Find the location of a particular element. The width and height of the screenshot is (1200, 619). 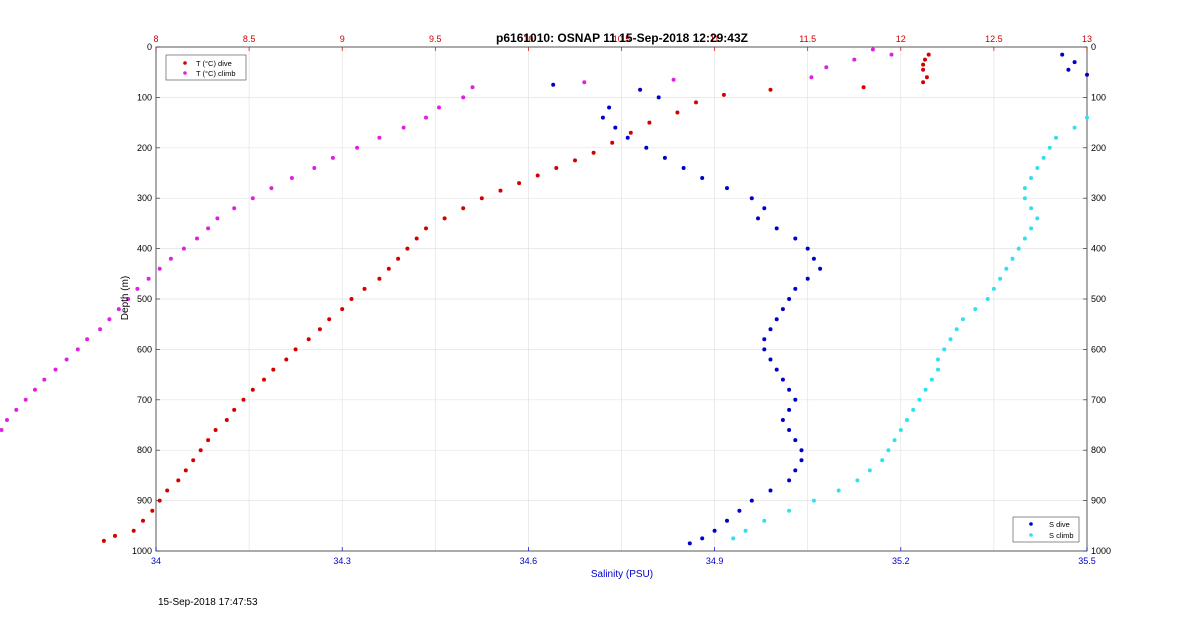

bottom-x-tick-label: 35.2 is located at coordinates (901, 561).